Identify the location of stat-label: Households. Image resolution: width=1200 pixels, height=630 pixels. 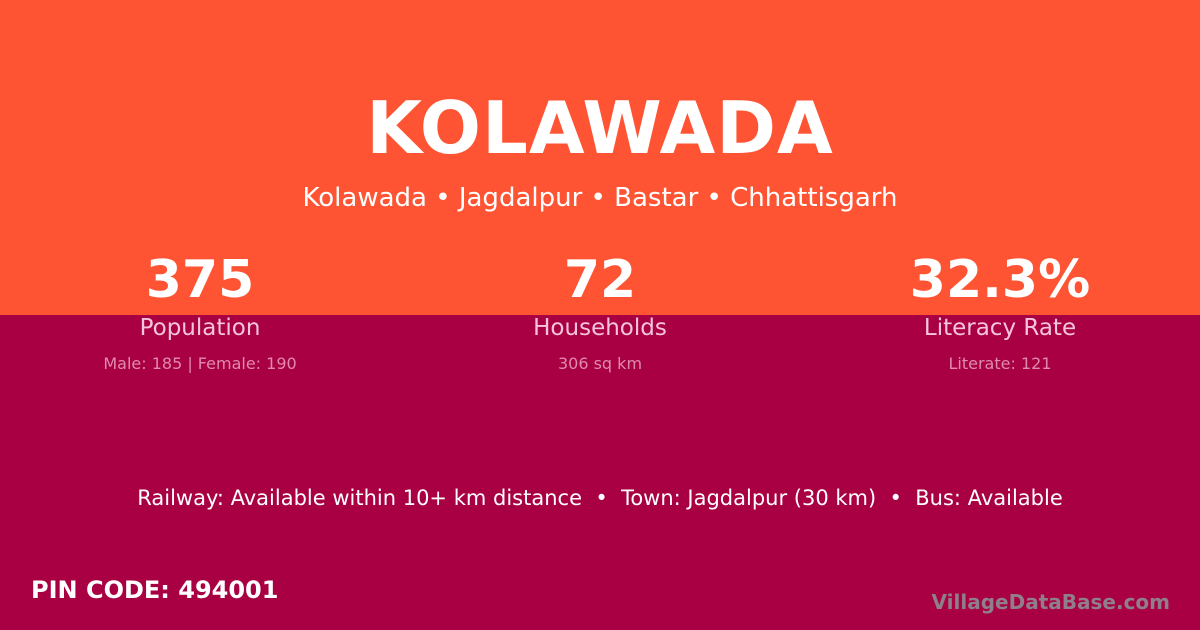
(600, 328).